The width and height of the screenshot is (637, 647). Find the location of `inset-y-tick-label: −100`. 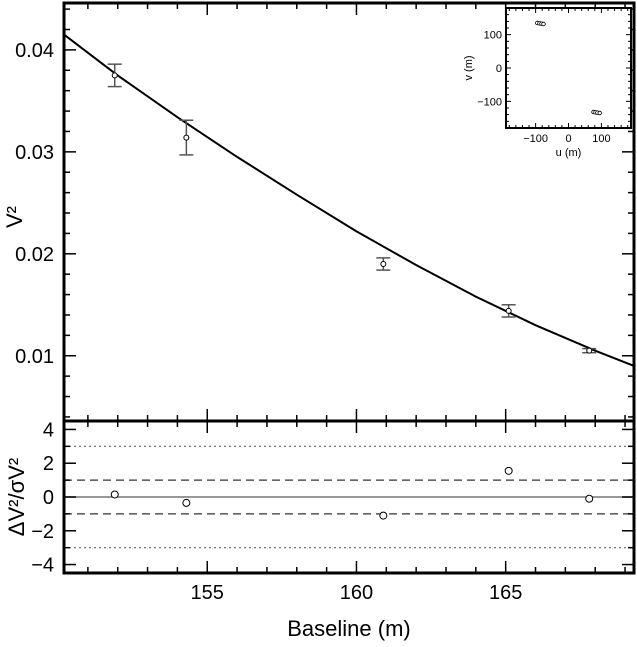

inset-y-tick-label: −100 is located at coordinates (489, 102).